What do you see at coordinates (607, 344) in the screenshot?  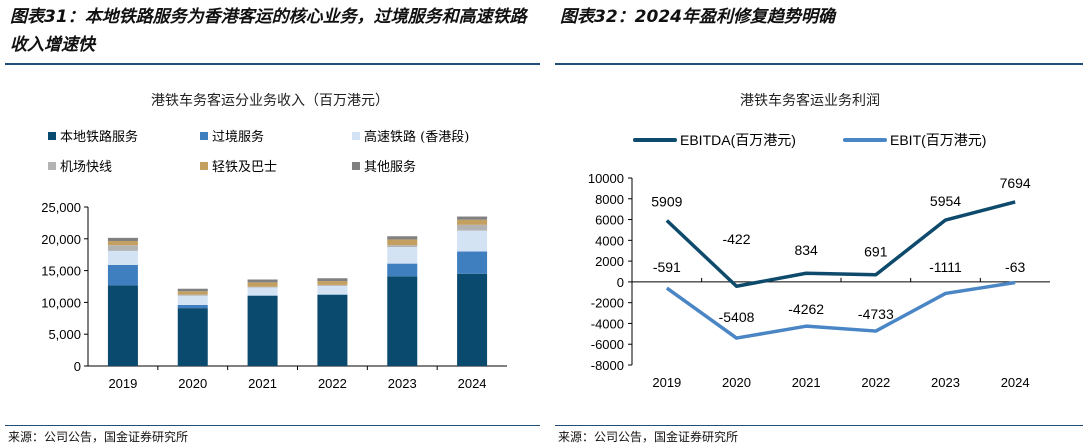 I see `y-tick-label: -6000` at bounding box center [607, 344].